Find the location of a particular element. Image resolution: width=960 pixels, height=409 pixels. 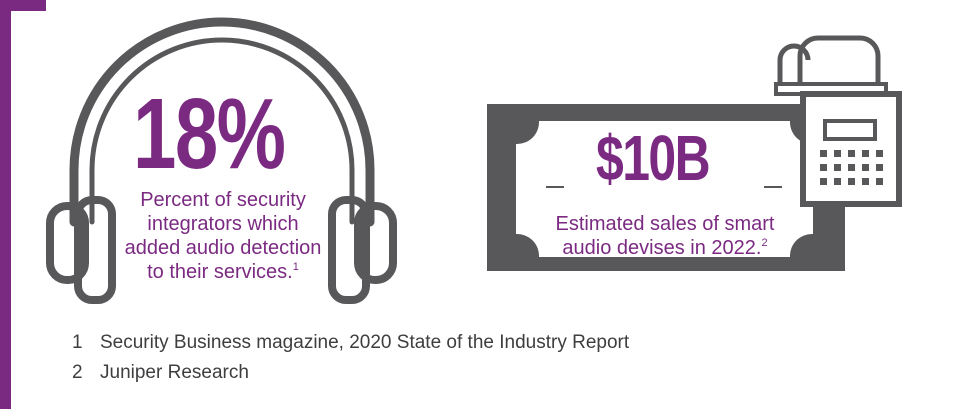

caption-line: audio devises in 2022.2 is located at coordinates (665, 248).